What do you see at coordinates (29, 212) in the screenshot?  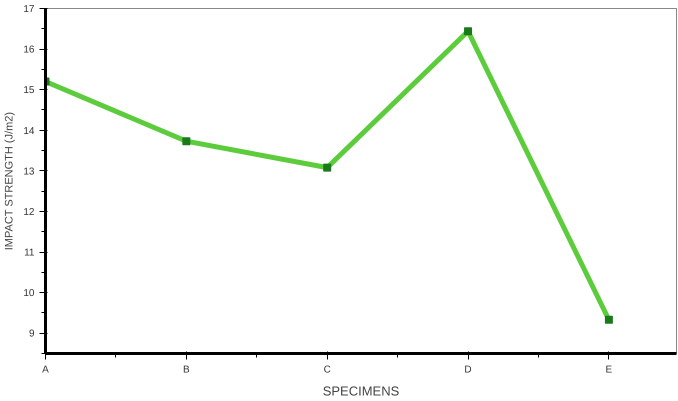 I see `y-tick-label: 12` at bounding box center [29, 212].